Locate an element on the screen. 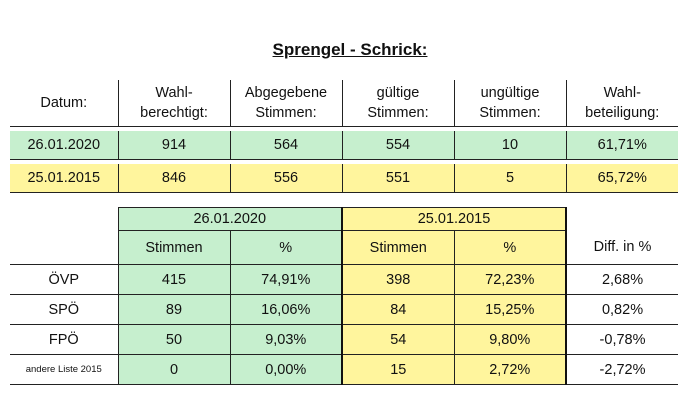 This screenshot has width=700, height=413. header-abgegebene-stimmen: Abgegebene Stimmen: is located at coordinates (285, 103).